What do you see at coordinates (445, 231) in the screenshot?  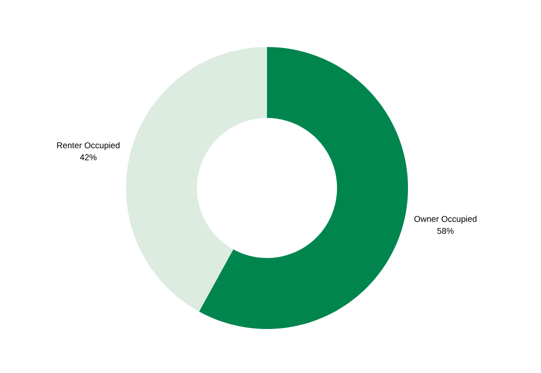 I see `data-label: 58%` at bounding box center [445, 231].